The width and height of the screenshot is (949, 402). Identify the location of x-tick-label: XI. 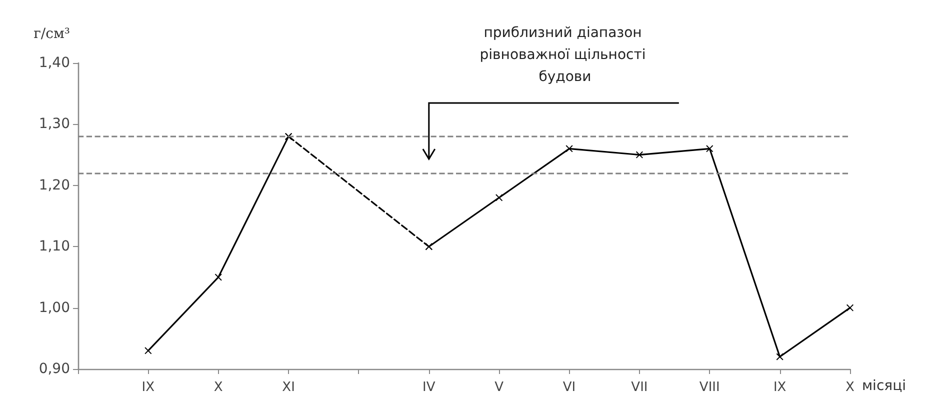
(288, 387).